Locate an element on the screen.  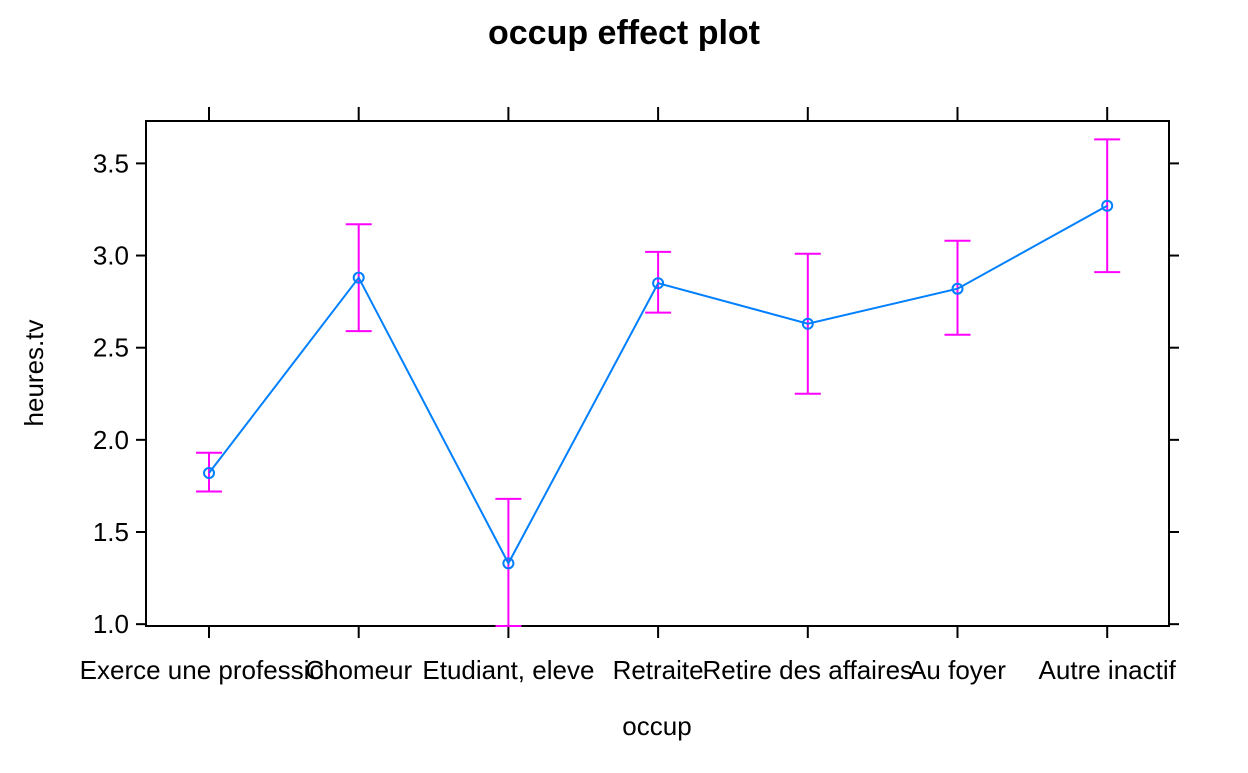
y-tick-label: 1.0 is located at coordinates (111, 624).